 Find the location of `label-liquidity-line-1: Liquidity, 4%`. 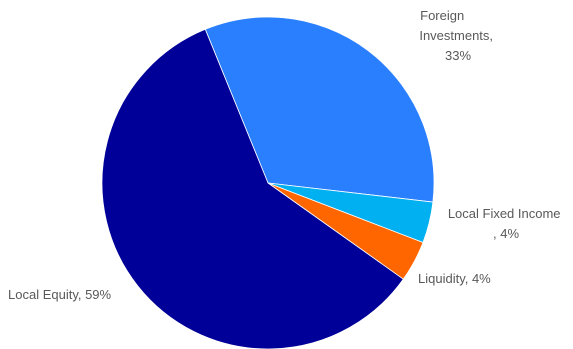

label-liquidity-line-1: Liquidity, 4% is located at coordinates (454, 278).